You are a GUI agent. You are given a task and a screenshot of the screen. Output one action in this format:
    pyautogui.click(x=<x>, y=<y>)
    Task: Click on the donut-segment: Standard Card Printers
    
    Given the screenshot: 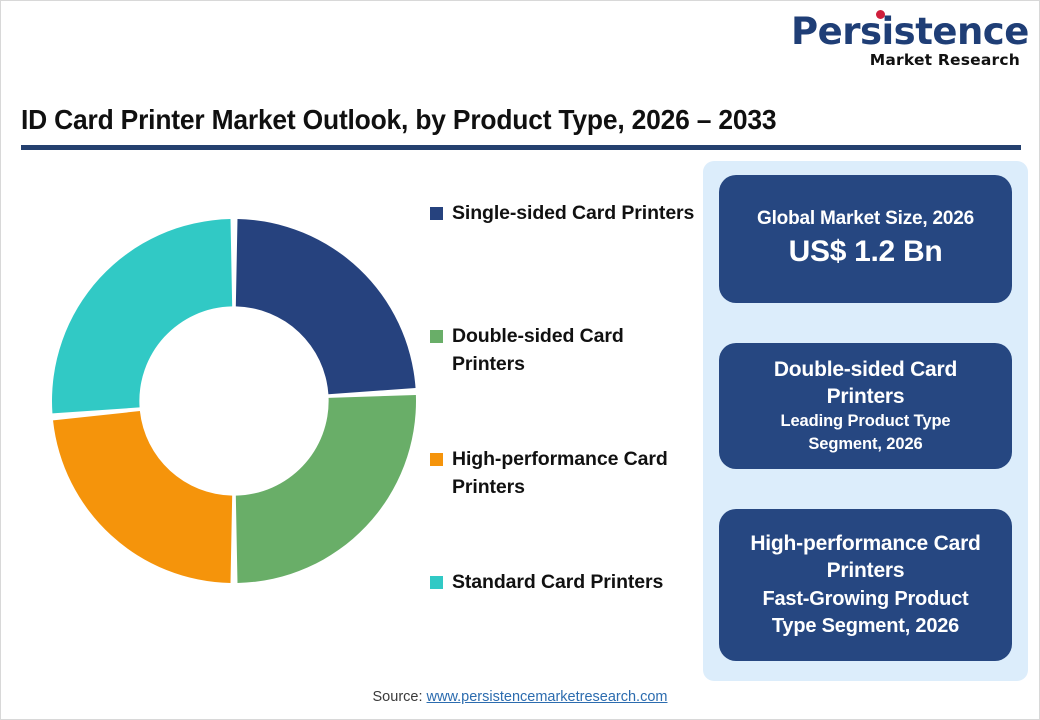 What is the action you would take?
    pyautogui.click(x=142, y=316)
    